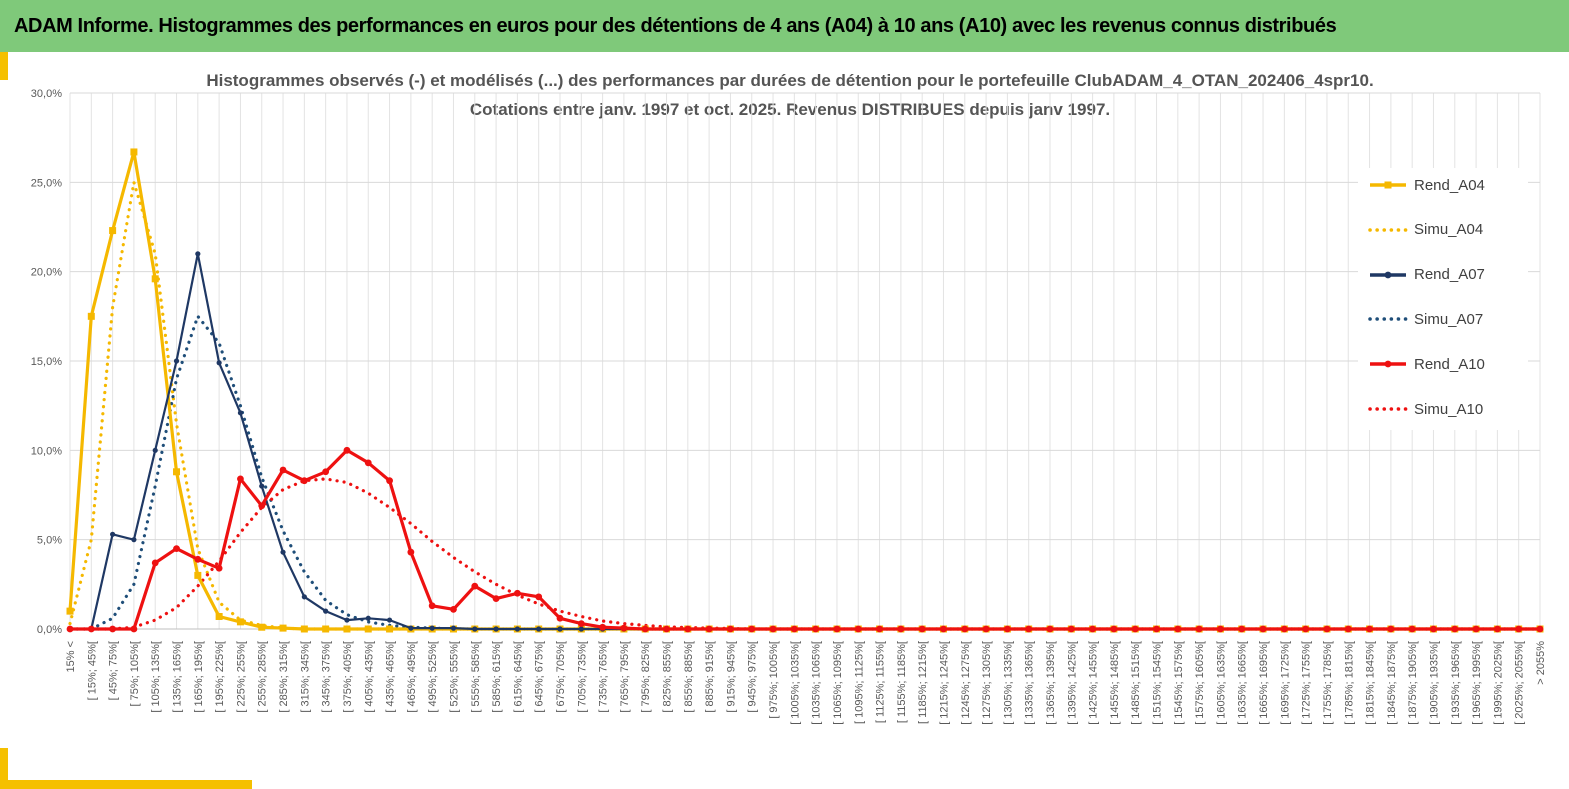  I want to click on x-tick-label: [ 135%; 165%[, so click(178, 677).